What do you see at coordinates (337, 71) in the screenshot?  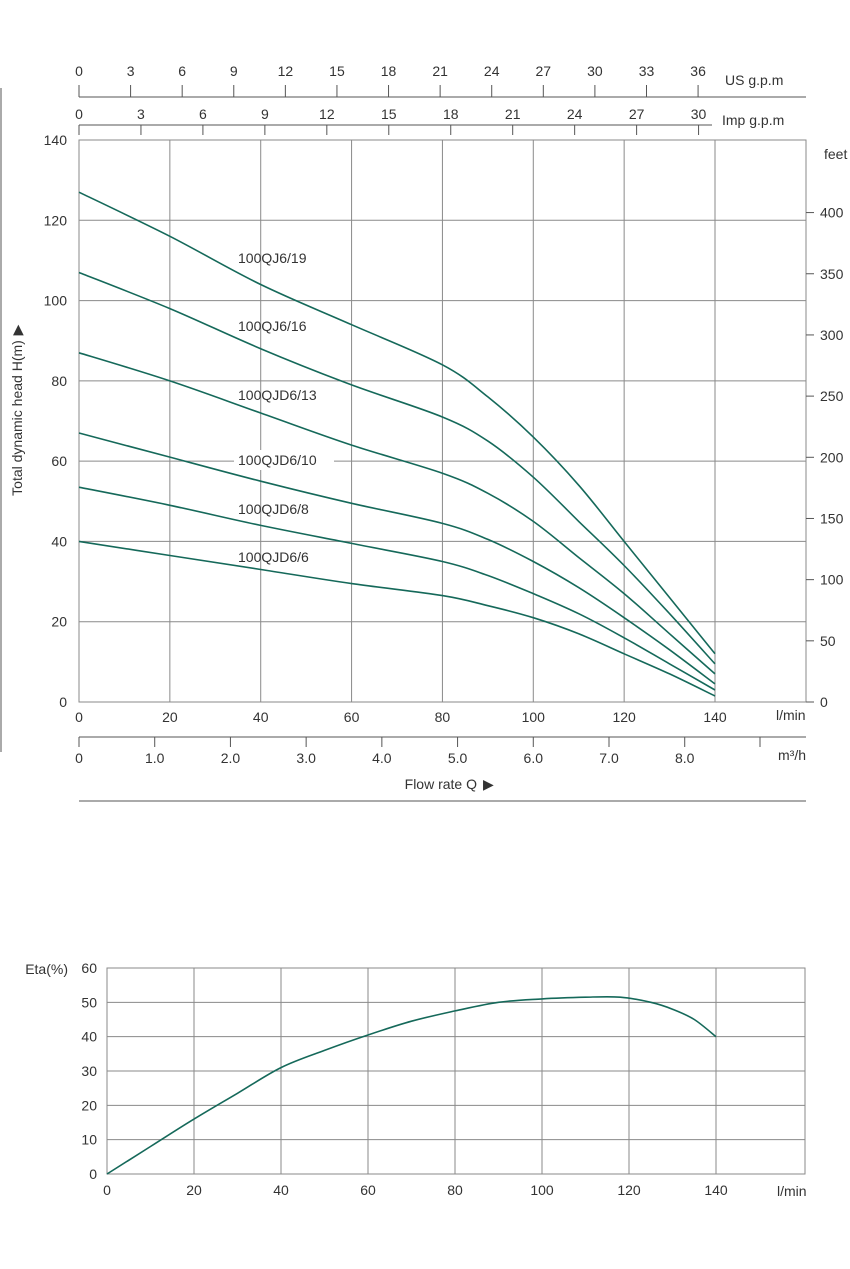 I see `us-gpm-tick-label: 15` at bounding box center [337, 71].